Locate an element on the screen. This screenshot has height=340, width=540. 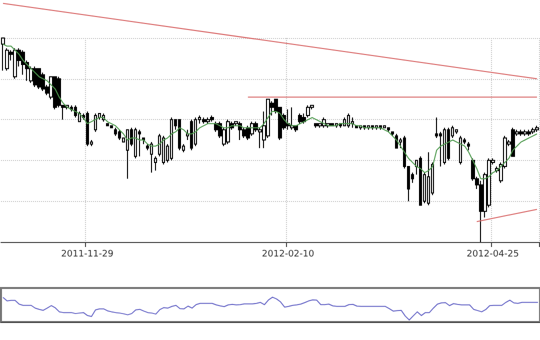
x-tick-label: 2011-11-29 is located at coordinates (87, 255).